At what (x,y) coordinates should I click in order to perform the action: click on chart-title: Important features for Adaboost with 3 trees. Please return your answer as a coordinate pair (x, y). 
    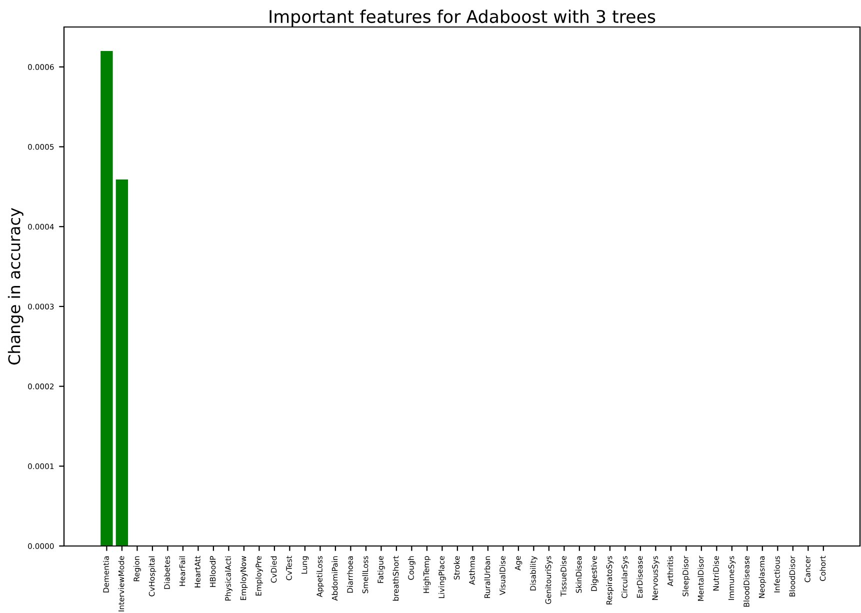
    Looking at the image, I should click on (463, 18).